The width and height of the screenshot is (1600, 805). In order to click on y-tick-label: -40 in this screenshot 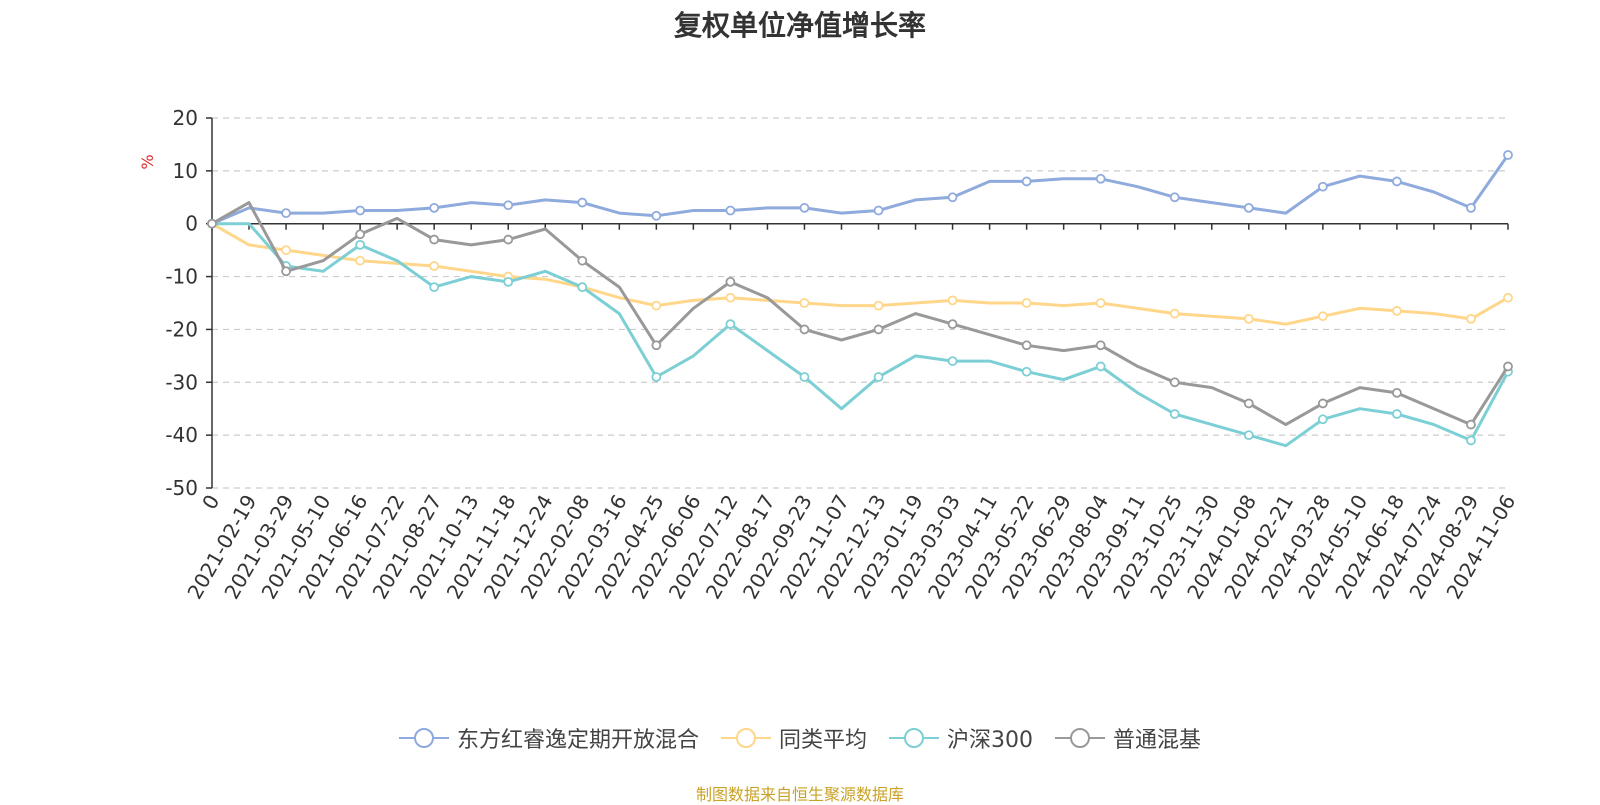, I will do `click(181, 435)`.